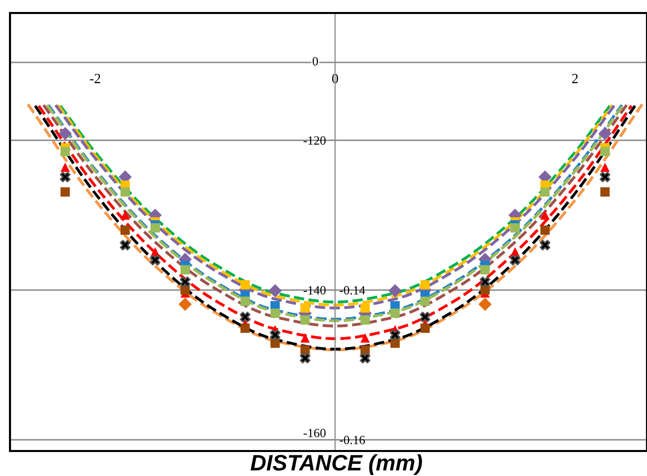 The height and width of the screenshot is (476, 647). Describe the element at coordinates (315, 140) in the screenshot. I see `y-tick-label: -120` at that location.